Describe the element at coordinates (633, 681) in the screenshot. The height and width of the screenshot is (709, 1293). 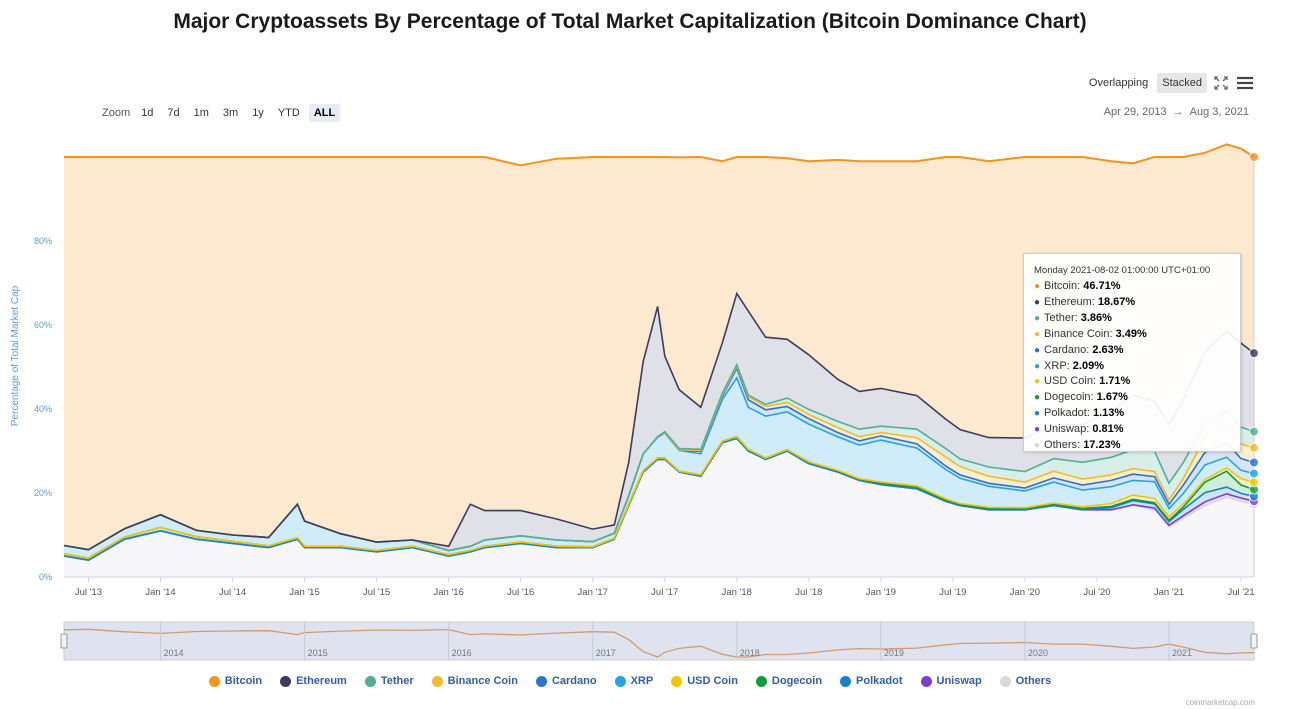
I see `legend-item-xrp: XRP` at that location.